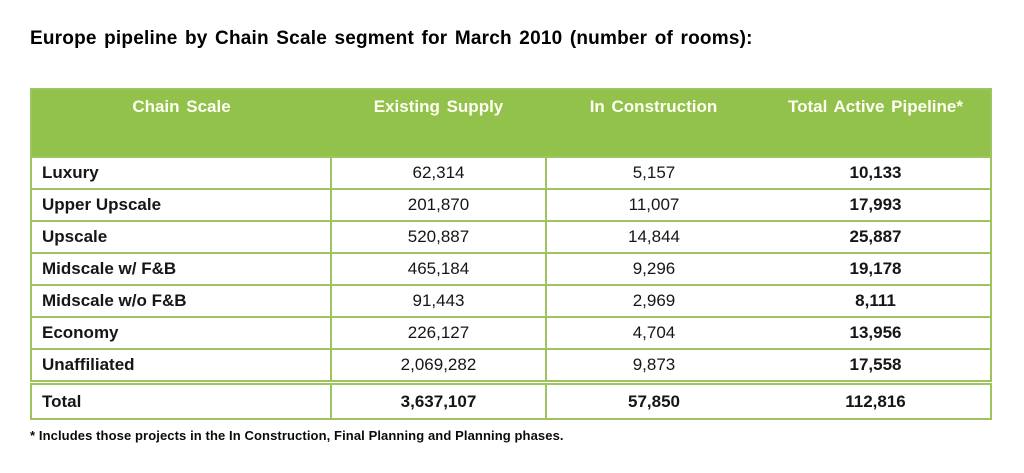 The image size is (1024, 473). Describe the element at coordinates (653, 300) in the screenshot. I see `in-construction-cell: 2,969` at that location.